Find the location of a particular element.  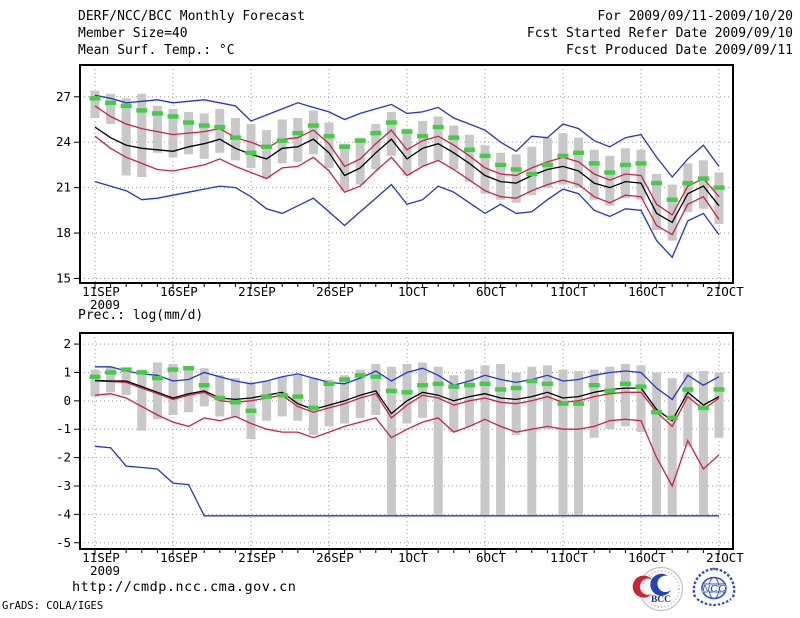

series-ensemble-min-blue is located at coordinates (407, 219).